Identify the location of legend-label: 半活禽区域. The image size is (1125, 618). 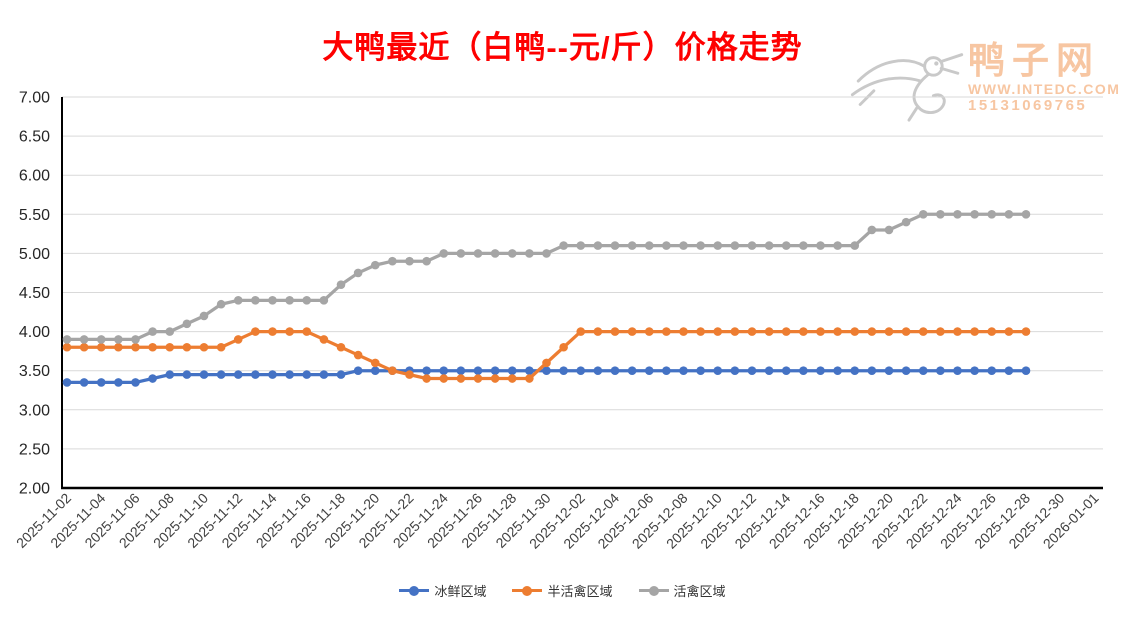
(580, 591).